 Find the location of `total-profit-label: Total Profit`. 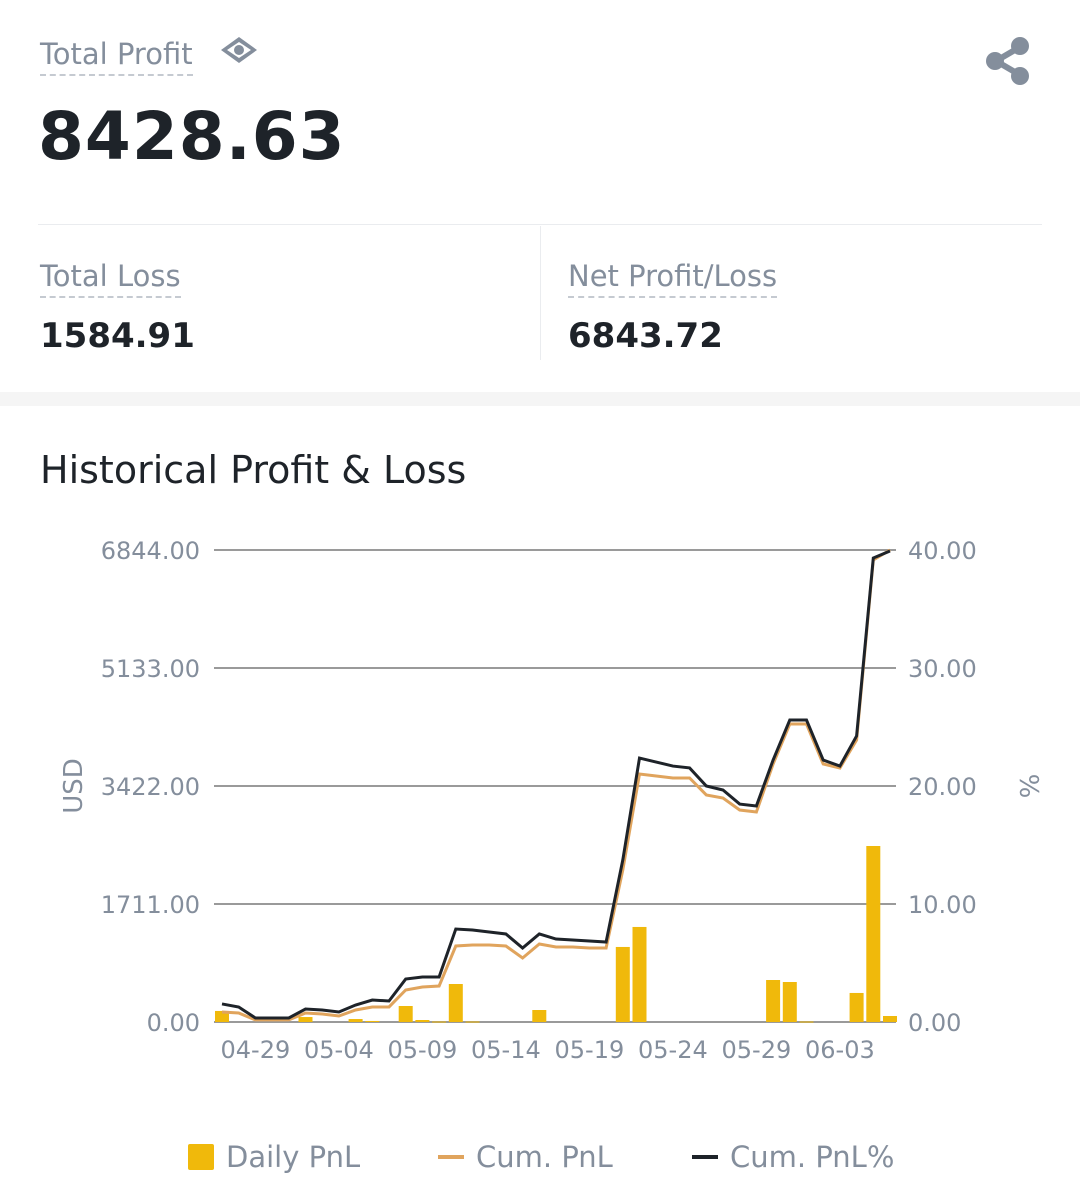

total-profit-label: Total Profit is located at coordinates (116, 56).